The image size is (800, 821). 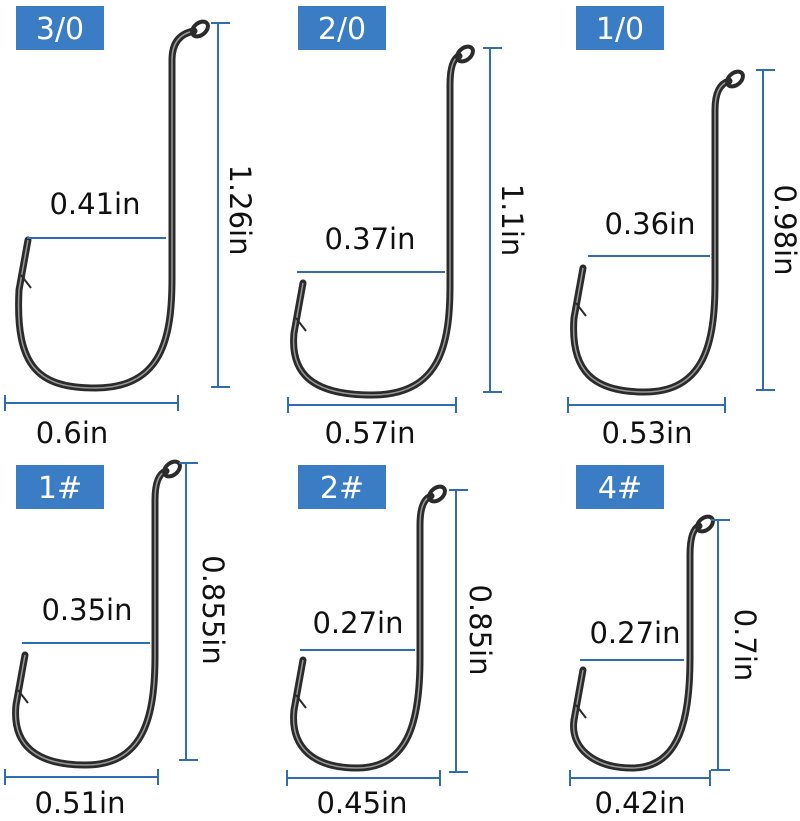 I want to click on size-label: 2#, so click(x=342, y=488).